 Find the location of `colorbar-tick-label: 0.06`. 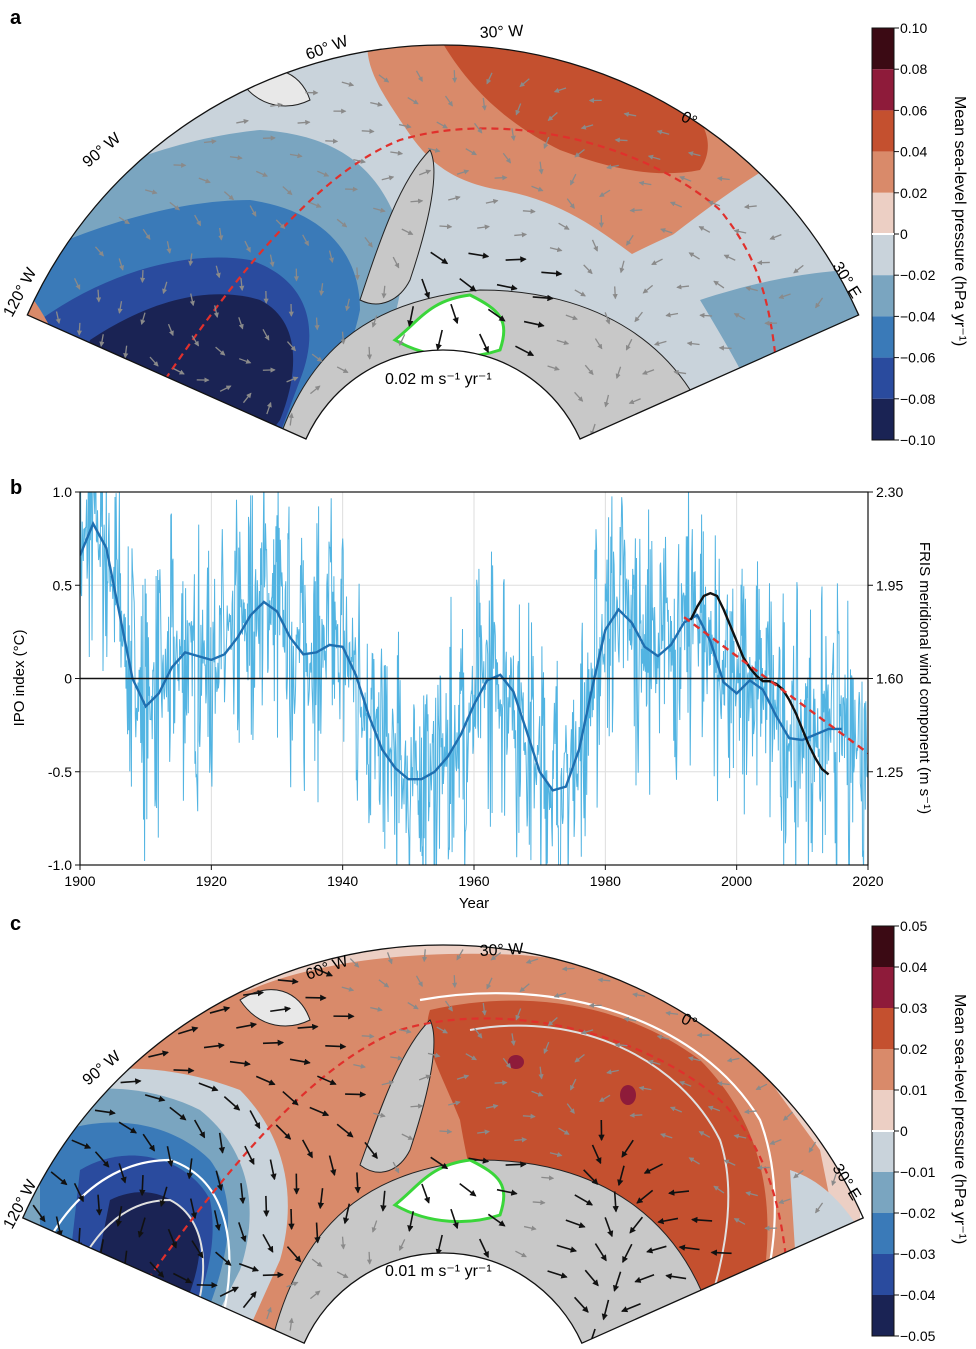

colorbar-tick-label: 0.06 is located at coordinates (913, 110).